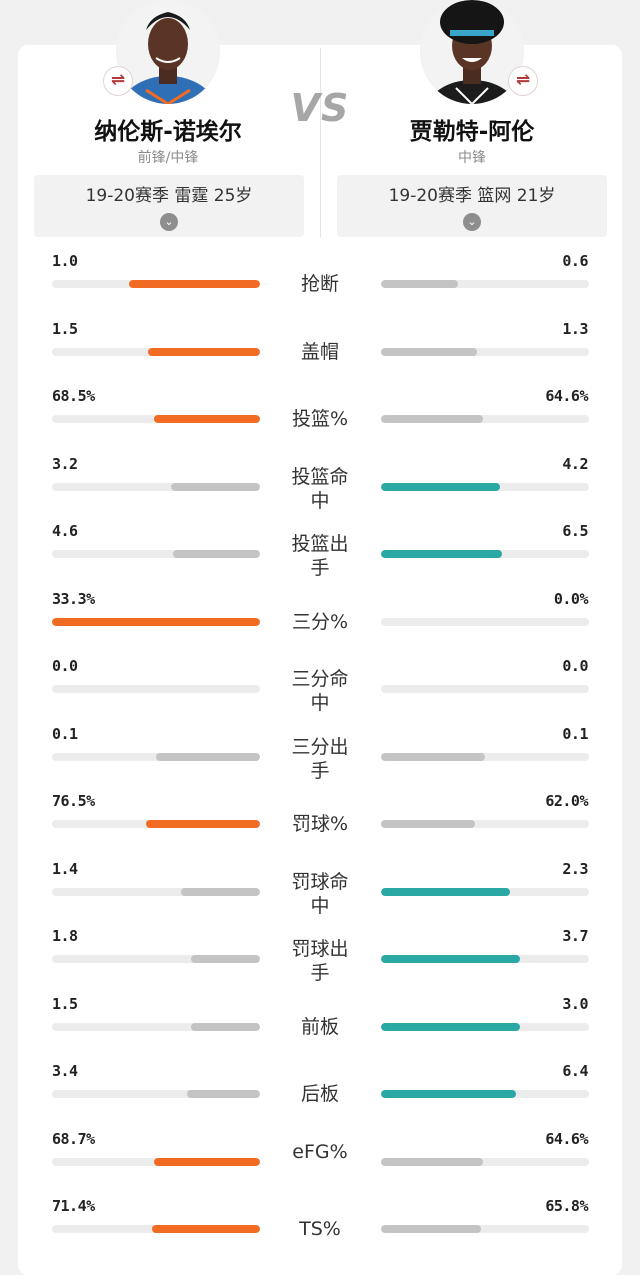  I want to click on left-stat-value: 1.0, so click(65, 261).